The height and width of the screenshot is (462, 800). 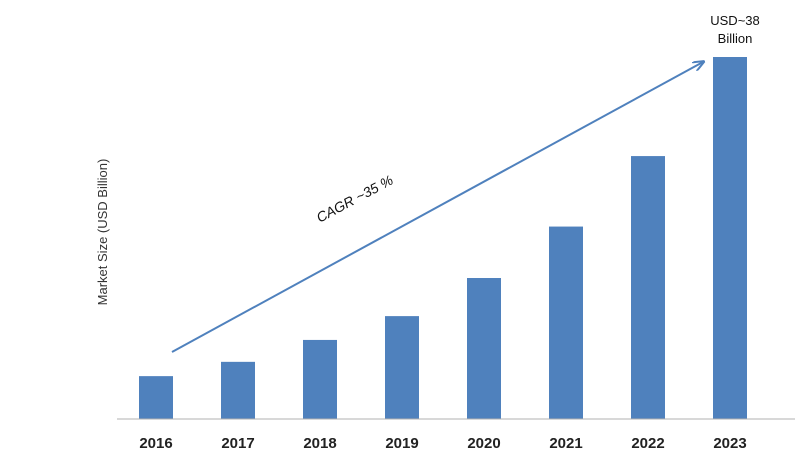 What do you see at coordinates (355, 199) in the screenshot?
I see `cagr-label: CAGR ~35 %` at bounding box center [355, 199].